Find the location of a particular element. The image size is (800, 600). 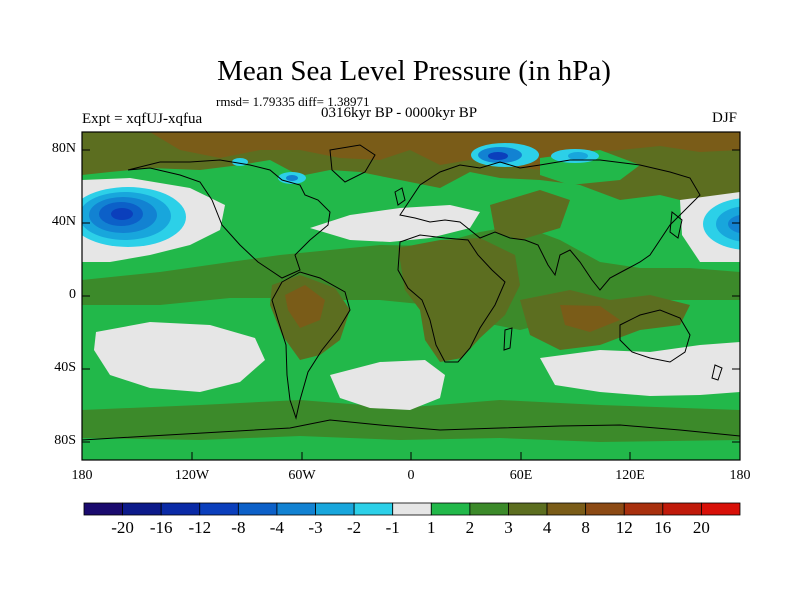

coast-greenland is located at coordinates (352, 163).